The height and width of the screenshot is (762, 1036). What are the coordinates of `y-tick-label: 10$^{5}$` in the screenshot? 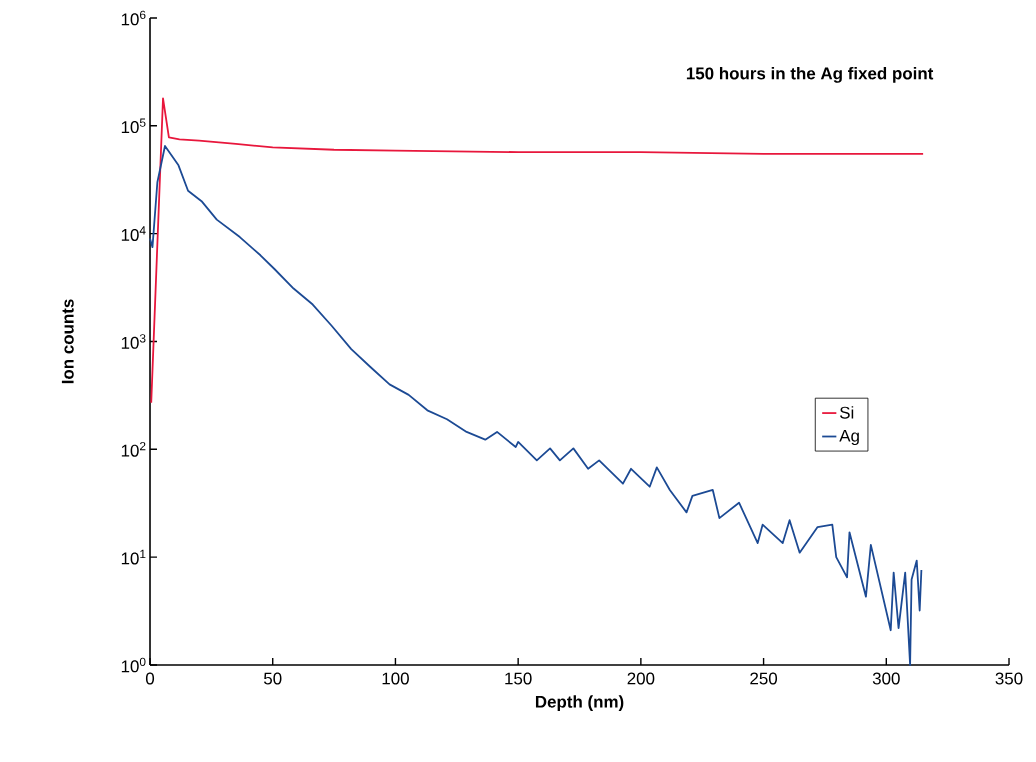 It's located at (133, 126).